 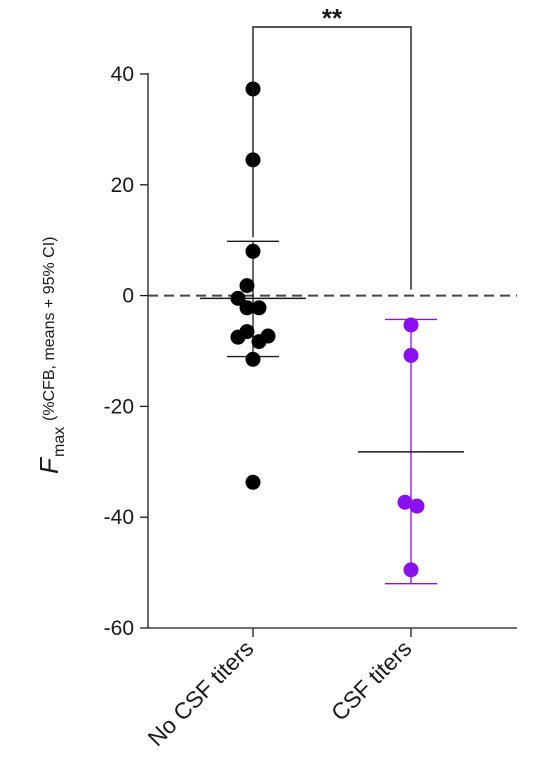 What do you see at coordinates (128, 296) in the screenshot?
I see `y-tick-label: 0` at bounding box center [128, 296].